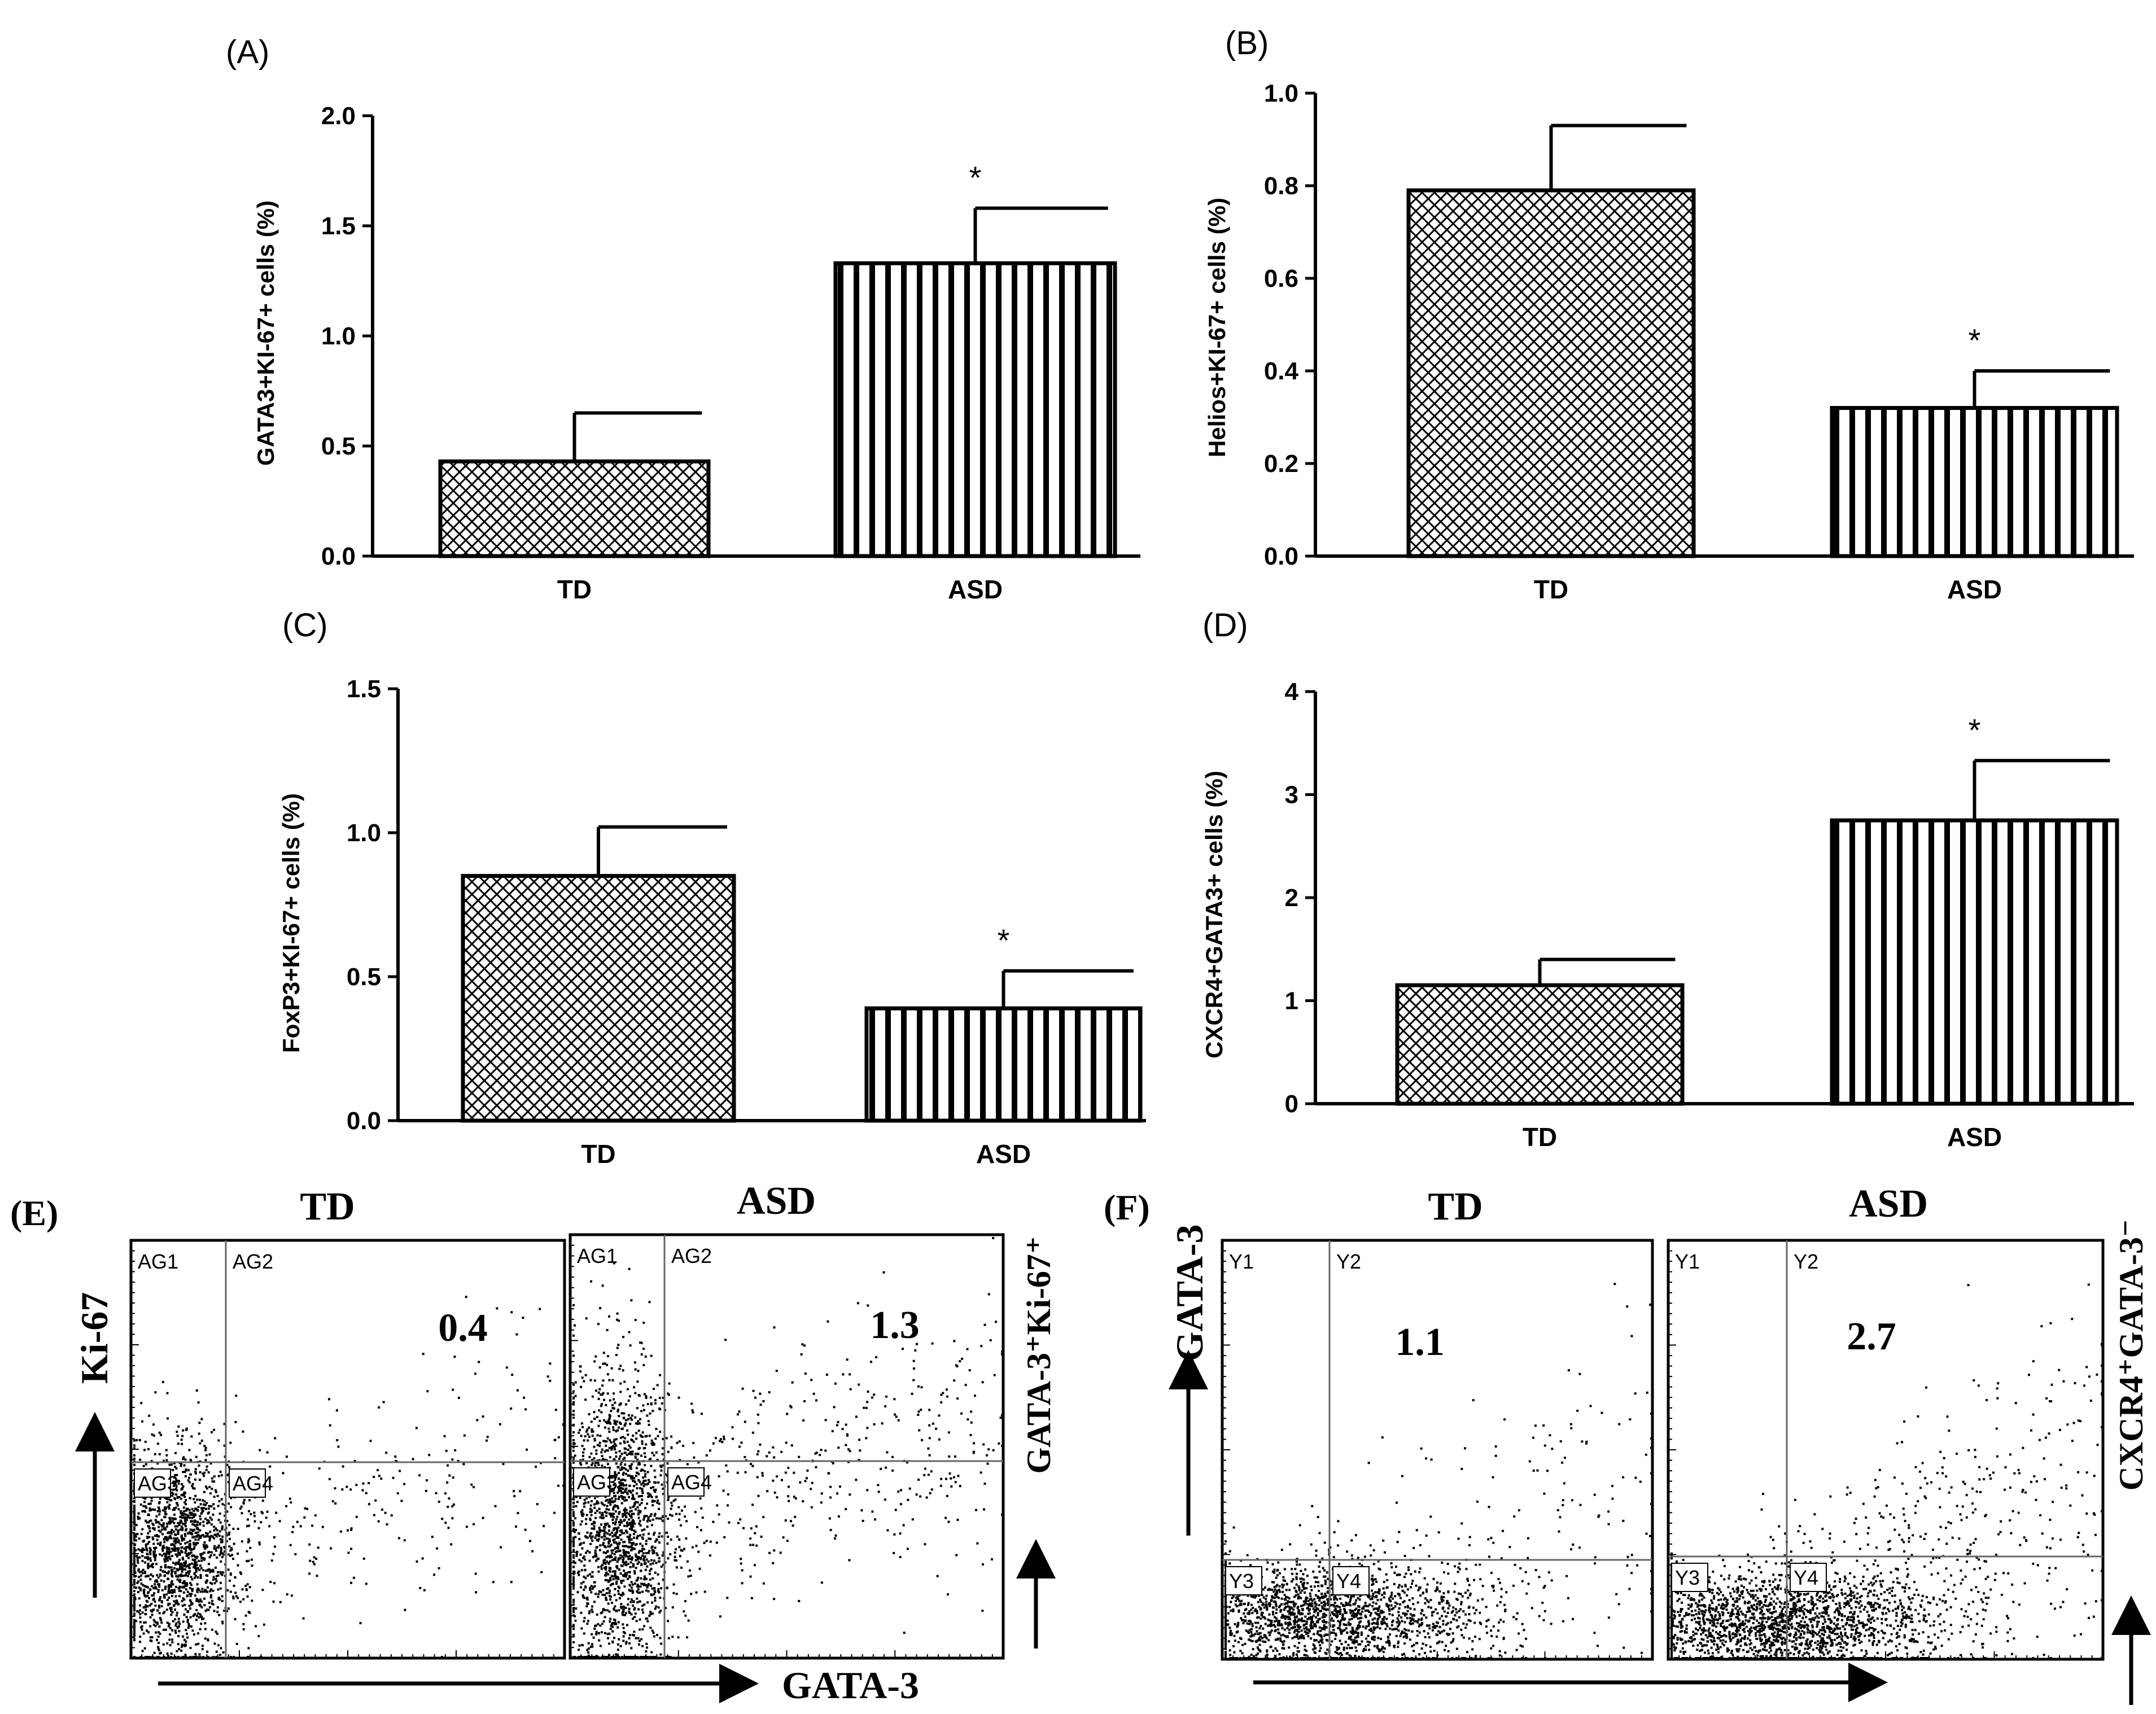 The image size is (2156, 1714). Describe the element at coordinates (364, 833) in the screenshot. I see `panel-c-y-tick-label: 1.0` at that location.